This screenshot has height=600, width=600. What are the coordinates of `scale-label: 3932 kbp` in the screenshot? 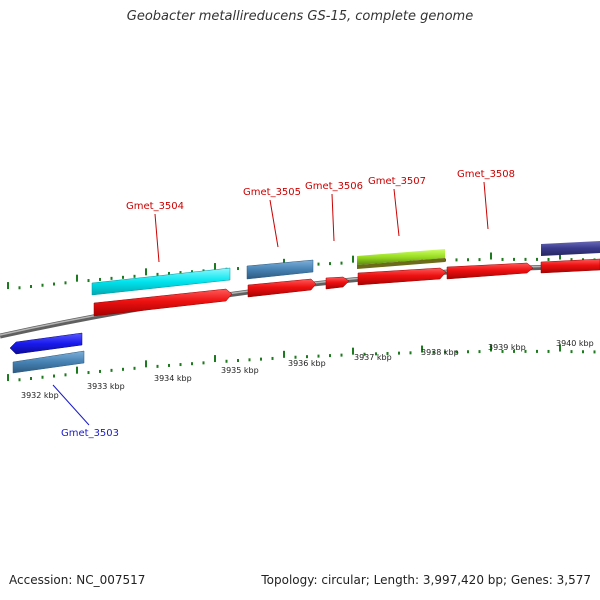 It's located at (40, 395).